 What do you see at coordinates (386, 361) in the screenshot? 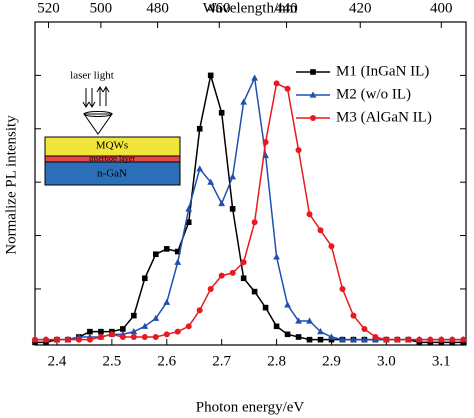
I see `x-tick-label: 3.0` at bounding box center [386, 361].